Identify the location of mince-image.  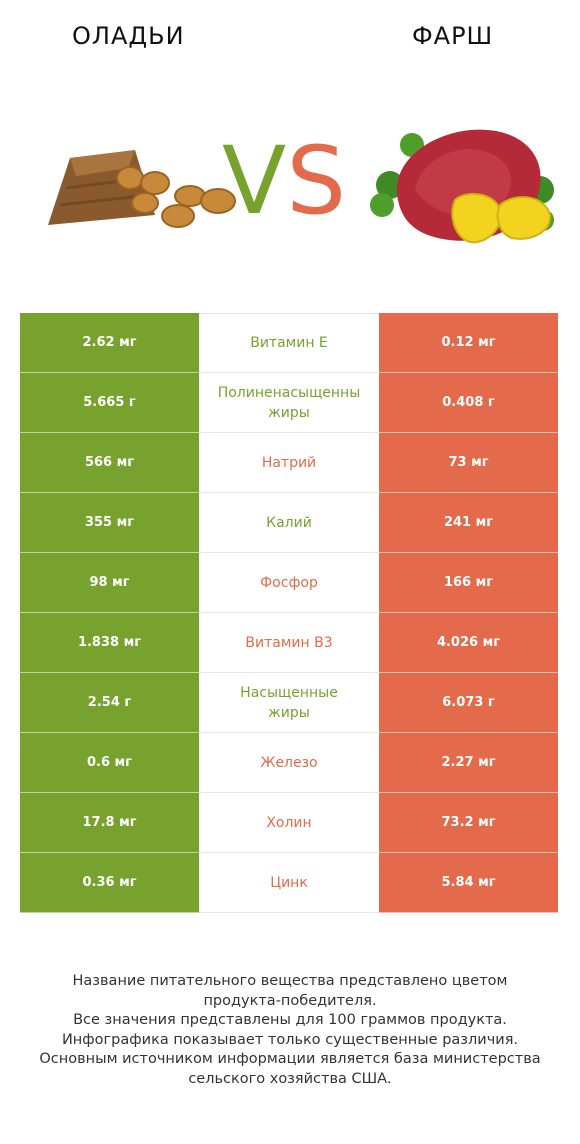
(462, 186).